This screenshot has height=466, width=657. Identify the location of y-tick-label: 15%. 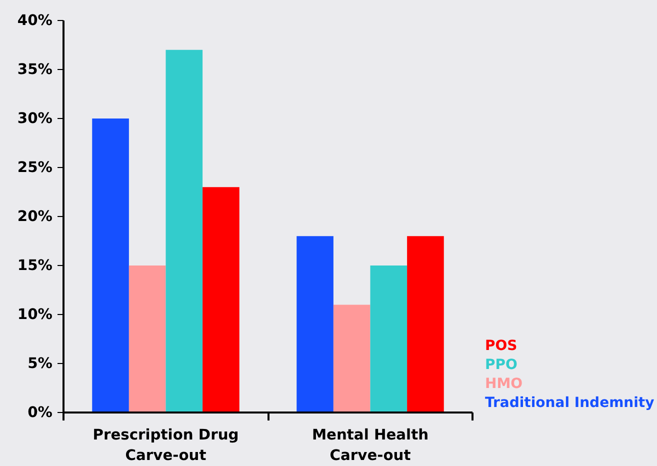
(35, 265).